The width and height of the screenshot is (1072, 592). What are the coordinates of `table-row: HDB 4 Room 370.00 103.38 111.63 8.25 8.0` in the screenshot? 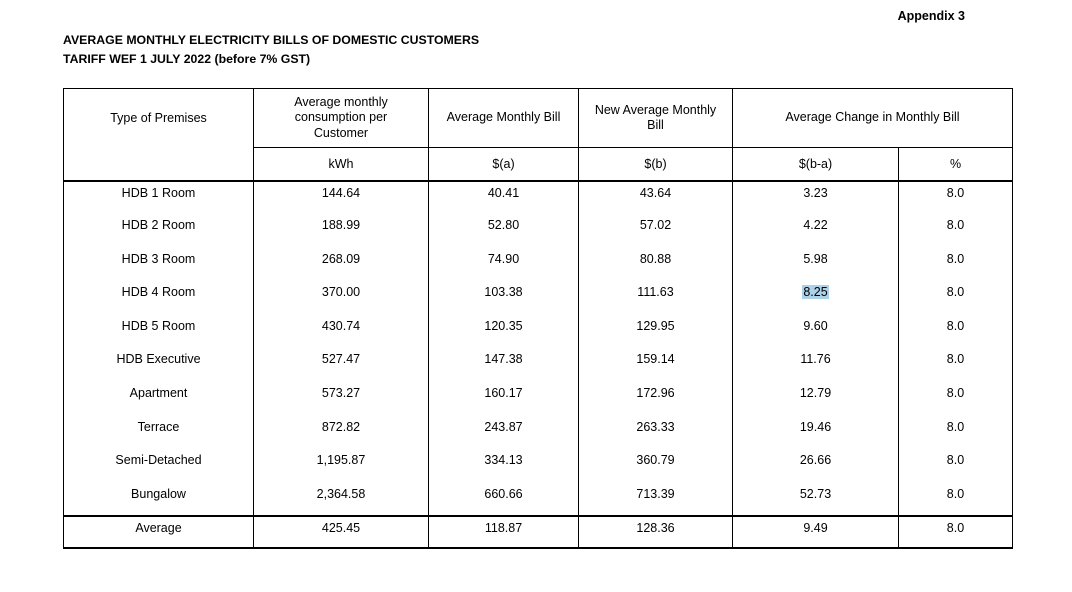 It's located at (538, 298).